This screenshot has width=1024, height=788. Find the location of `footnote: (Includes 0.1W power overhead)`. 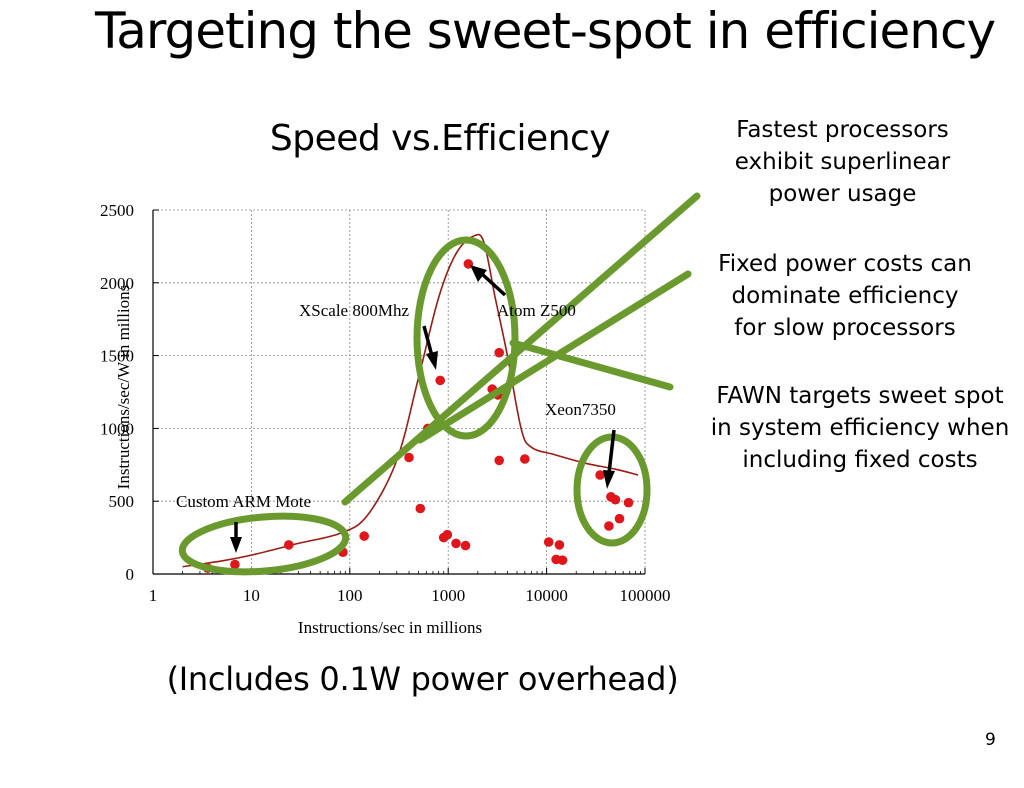

footnote: (Includes 0.1W power overhead) is located at coordinates (422, 679).